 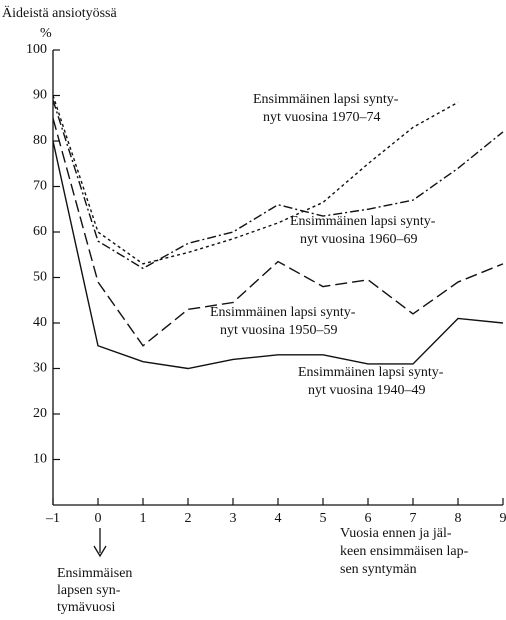 What do you see at coordinates (36, 49) in the screenshot?
I see `y-tick-label: 100` at bounding box center [36, 49].